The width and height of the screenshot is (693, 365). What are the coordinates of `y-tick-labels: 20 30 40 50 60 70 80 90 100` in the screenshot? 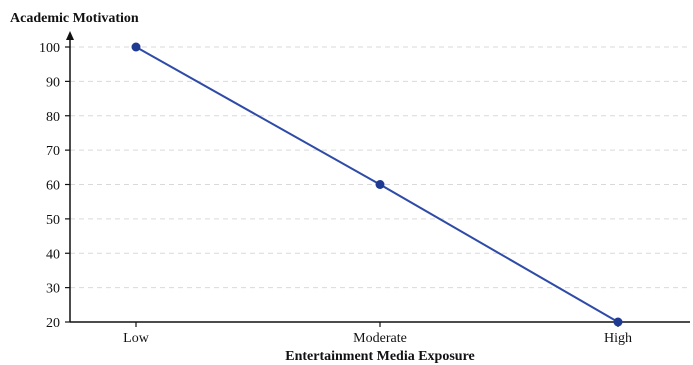 It's located at (54, 186).